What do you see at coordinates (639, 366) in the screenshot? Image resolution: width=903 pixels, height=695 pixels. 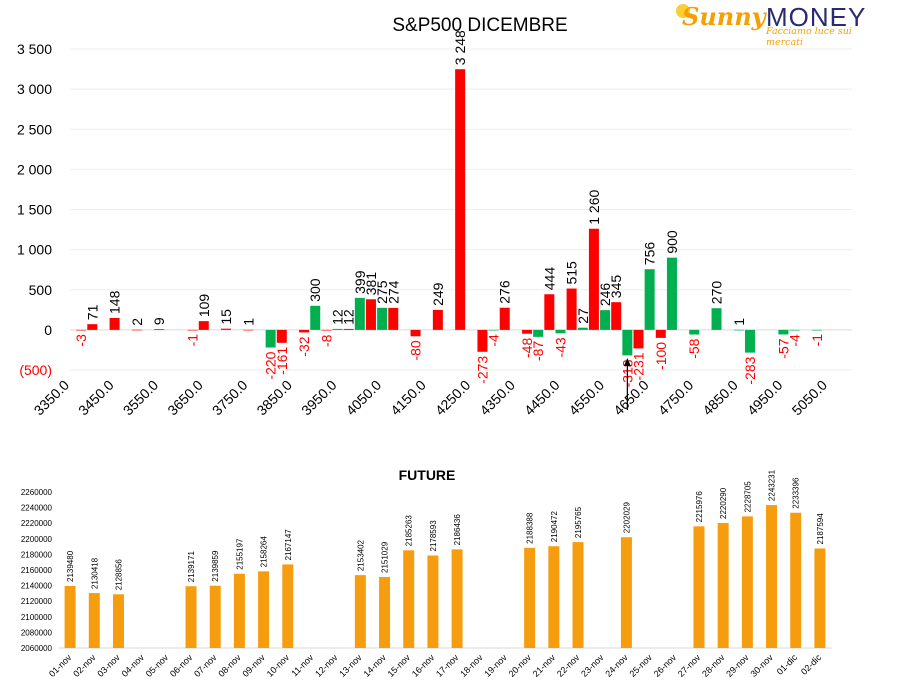 I see `data-label-negative: -231` at bounding box center [639, 366].